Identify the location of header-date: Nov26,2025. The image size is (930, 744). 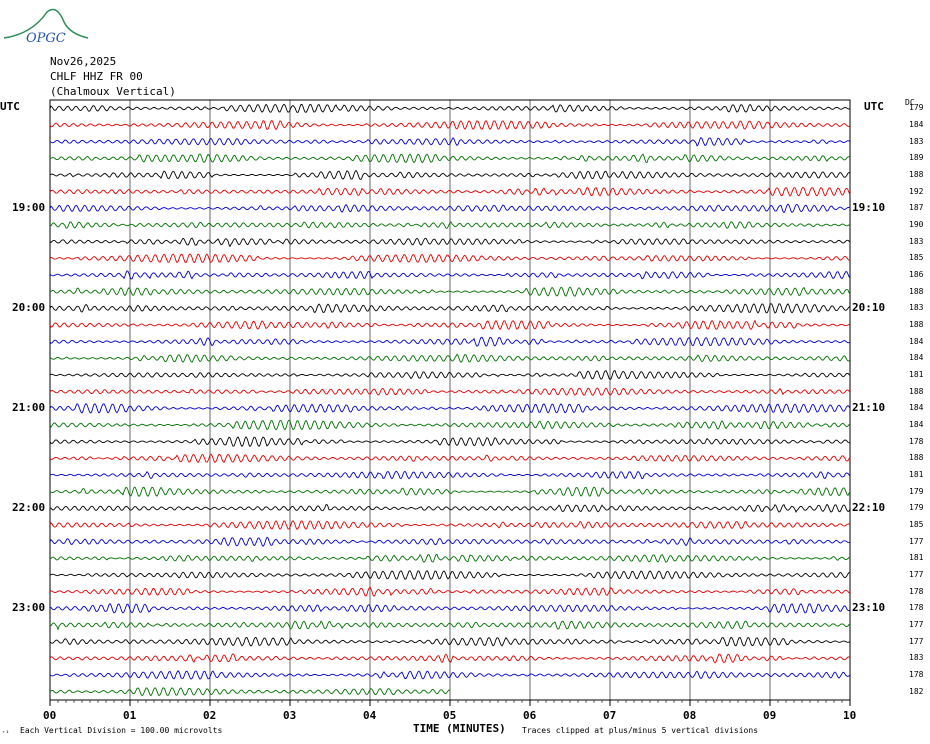
(83, 61).